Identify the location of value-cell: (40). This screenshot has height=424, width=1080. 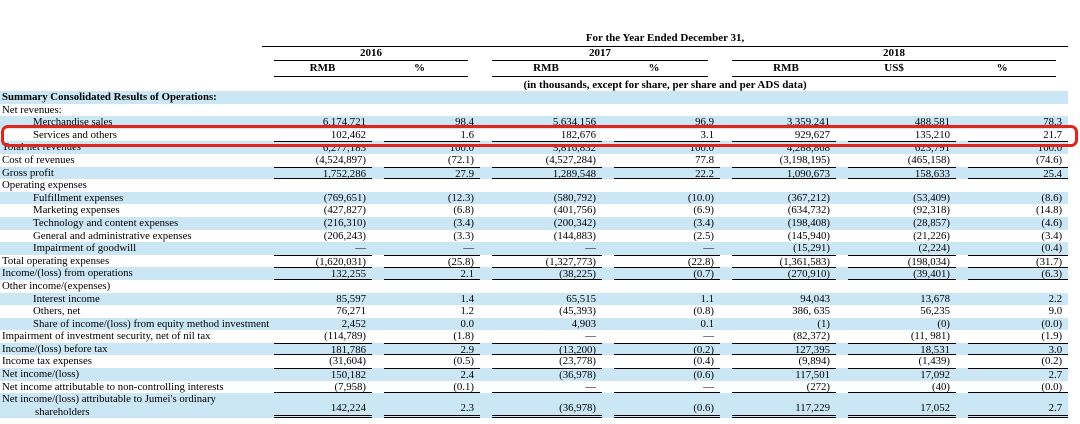
(896, 387).